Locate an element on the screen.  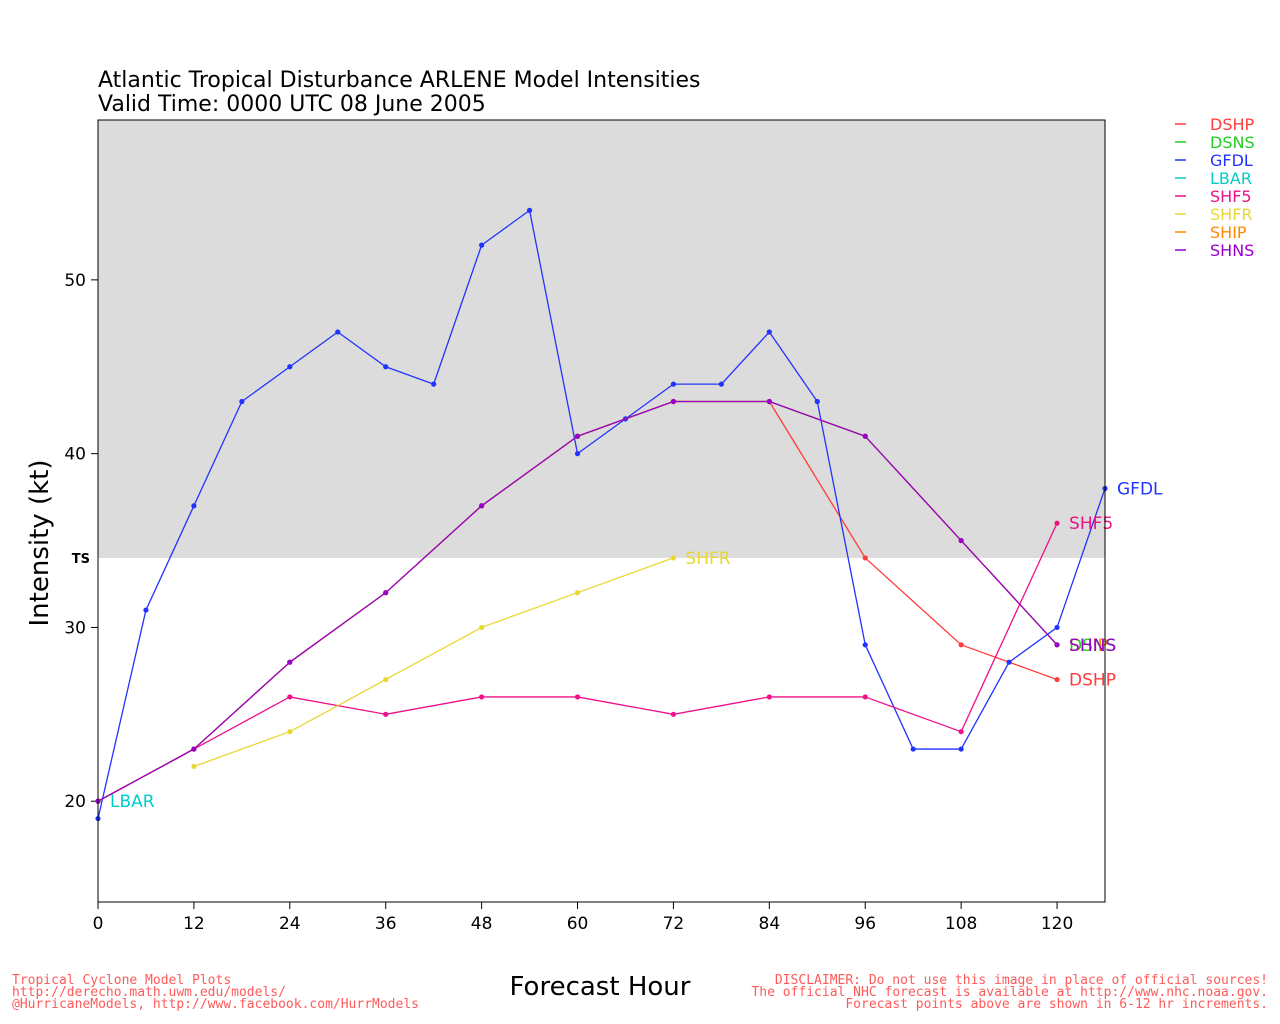
y-axis-label: Intensity (kt) is located at coordinates (40, 543).